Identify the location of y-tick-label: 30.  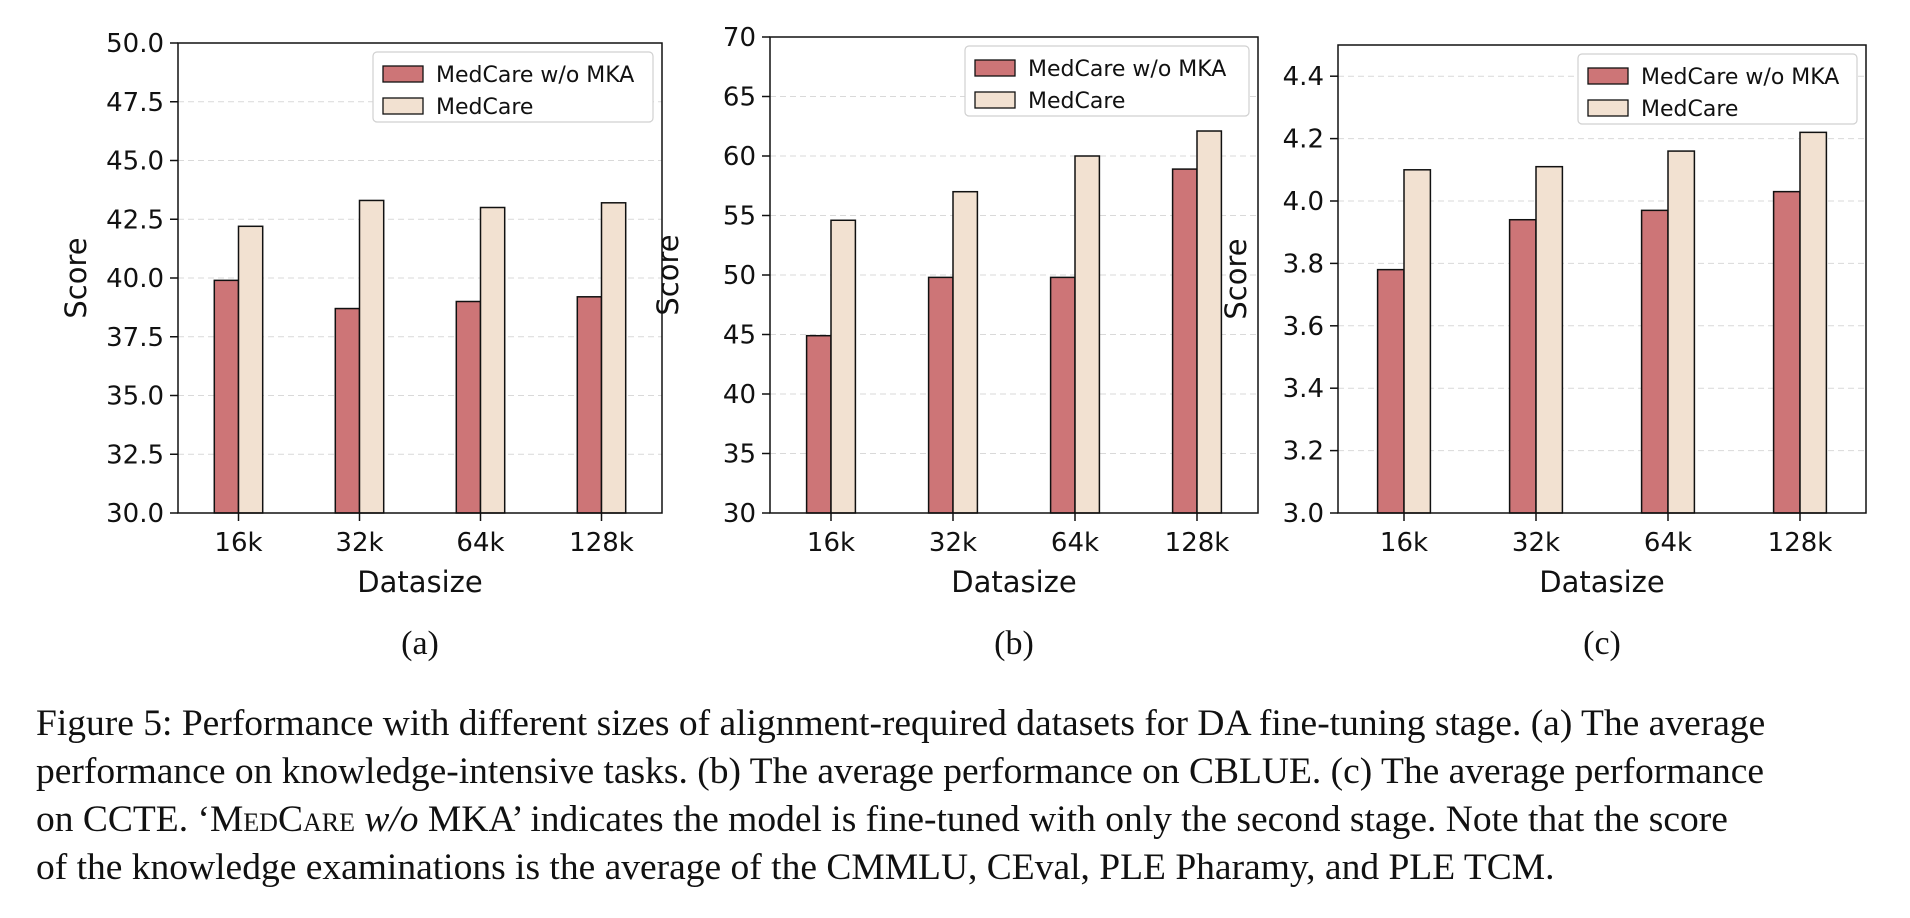
(739, 514).